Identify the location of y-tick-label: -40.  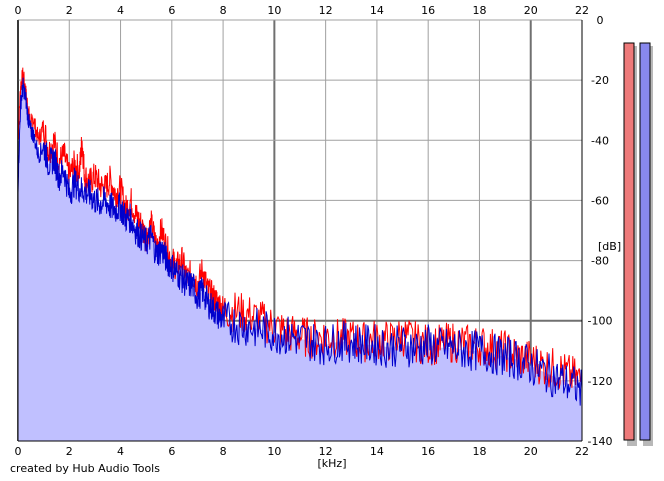
(600, 140).